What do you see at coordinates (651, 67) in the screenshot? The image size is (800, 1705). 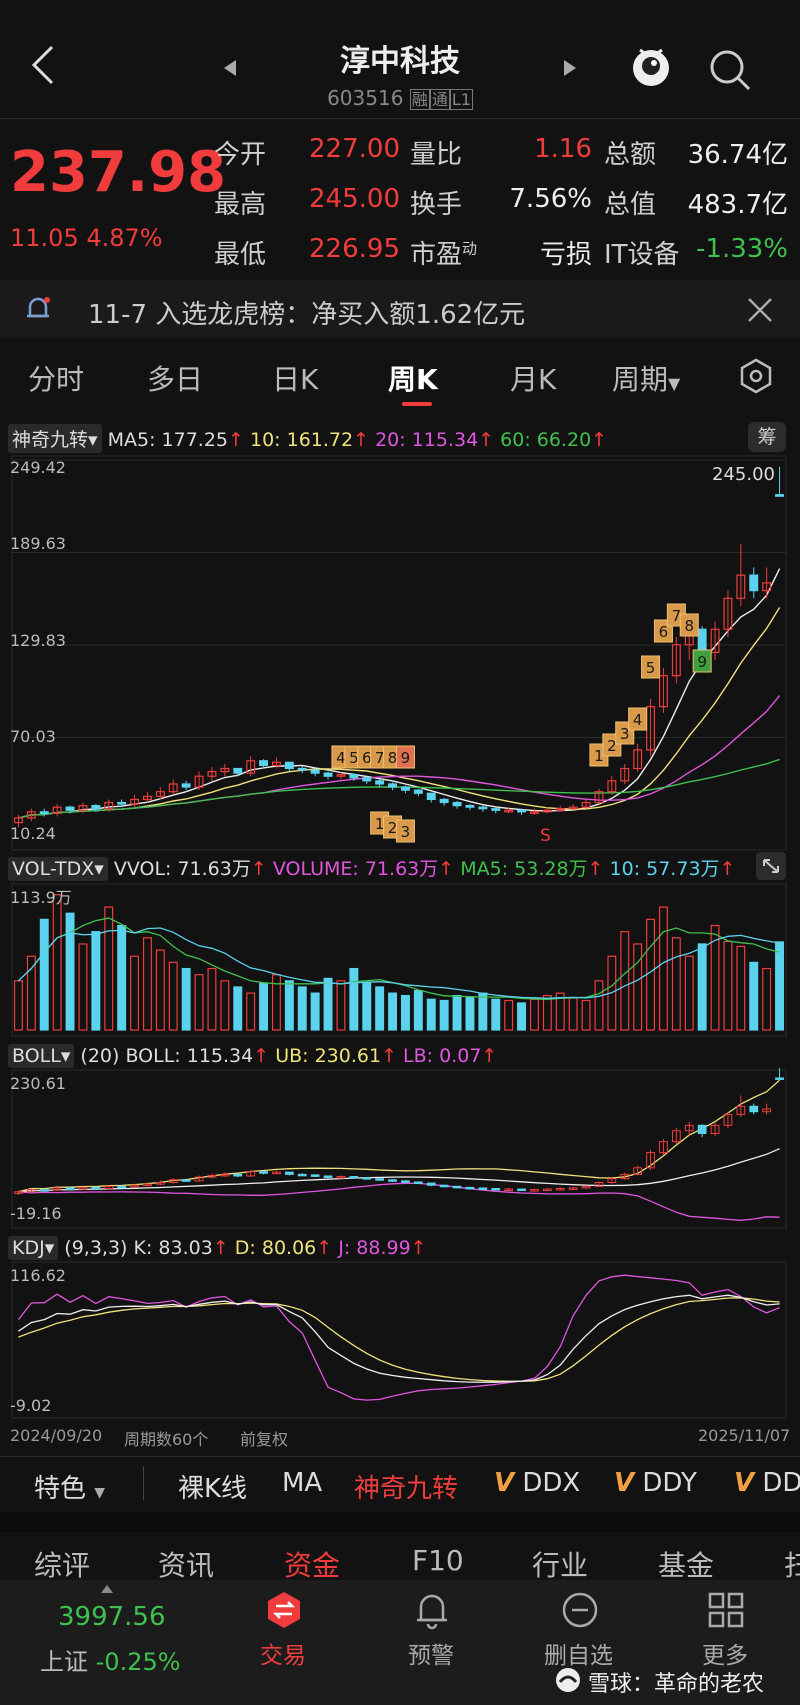 I see `mascot-icon` at bounding box center [651, 67].